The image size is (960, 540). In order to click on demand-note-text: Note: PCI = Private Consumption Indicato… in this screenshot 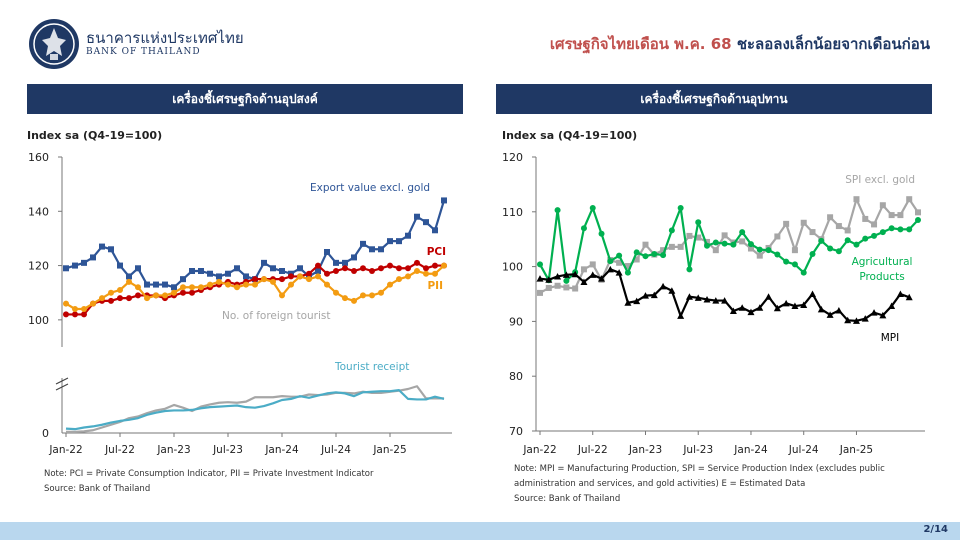, I will do `click(209, 474)`.